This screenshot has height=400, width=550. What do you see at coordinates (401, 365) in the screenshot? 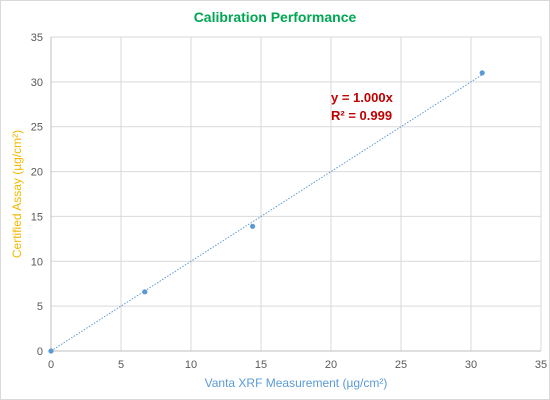
I see `x-tick-label: 25` at bounding box center [401, 365].